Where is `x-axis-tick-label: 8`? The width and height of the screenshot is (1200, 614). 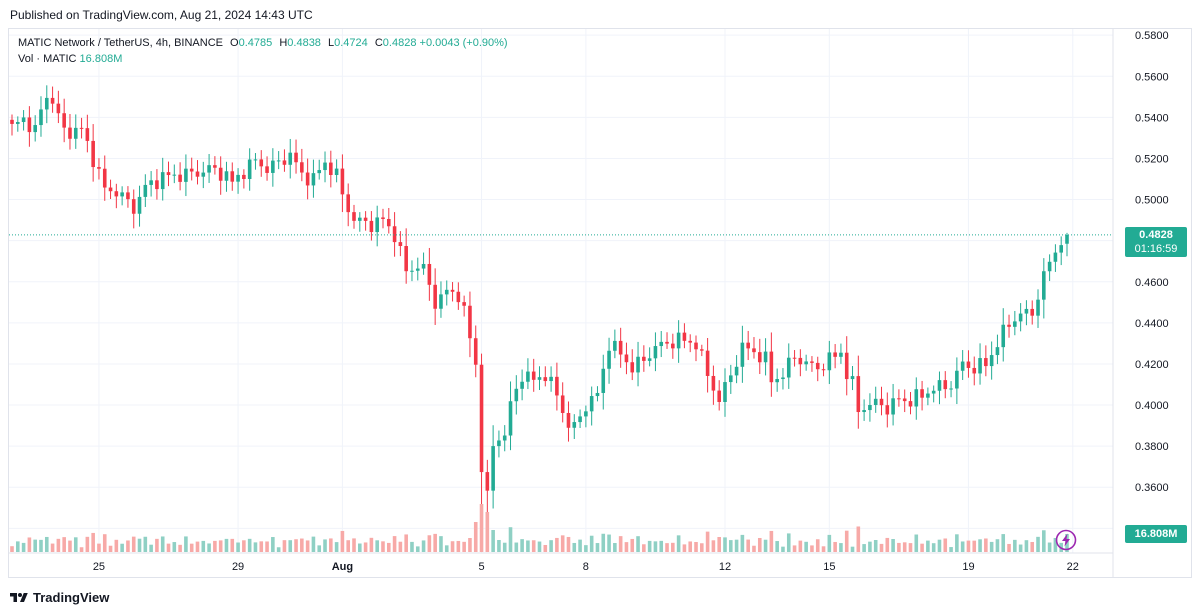
x-axis-tick-label: 8 is located at coordinates (586, 567).